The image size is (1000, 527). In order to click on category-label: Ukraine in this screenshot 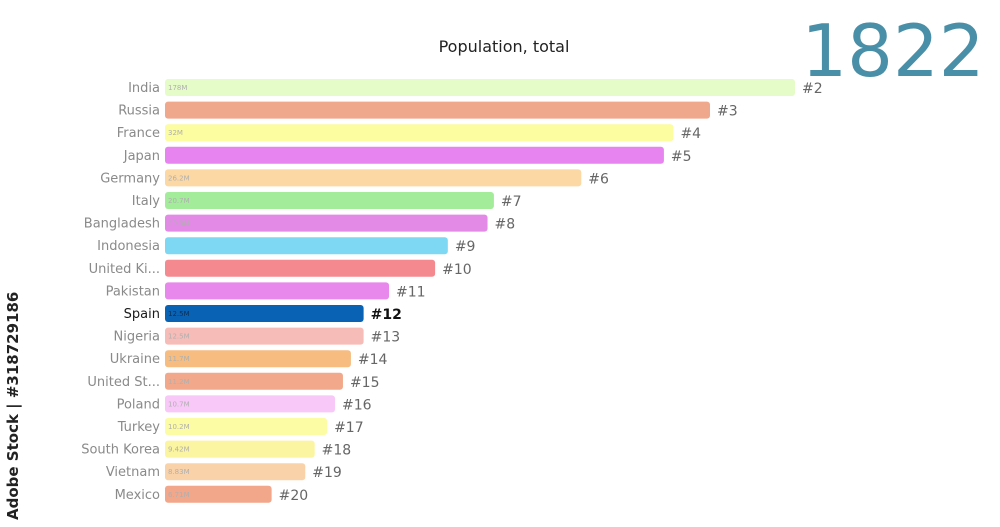, I will do `click(135, 359)`.